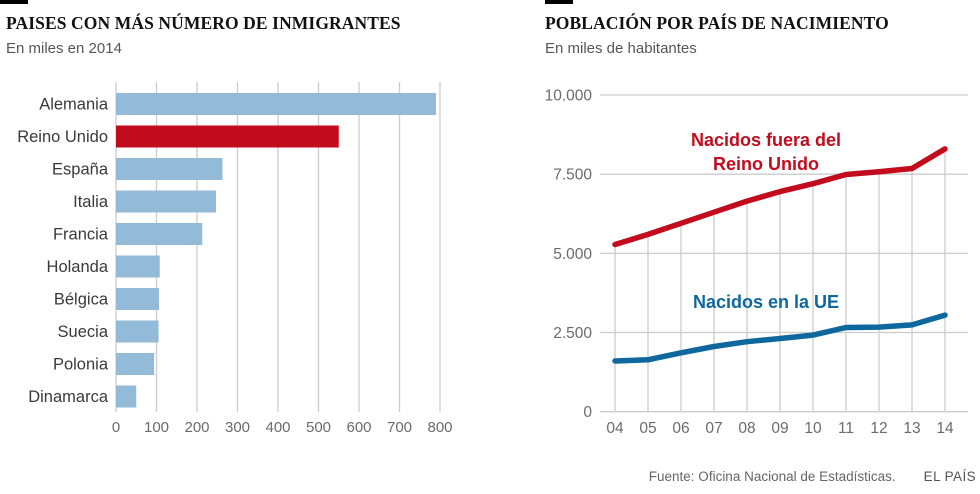 The width and height of the screenshot is (980, 494). I want to click on y-tick-label-0: 0, so click(587, 412).